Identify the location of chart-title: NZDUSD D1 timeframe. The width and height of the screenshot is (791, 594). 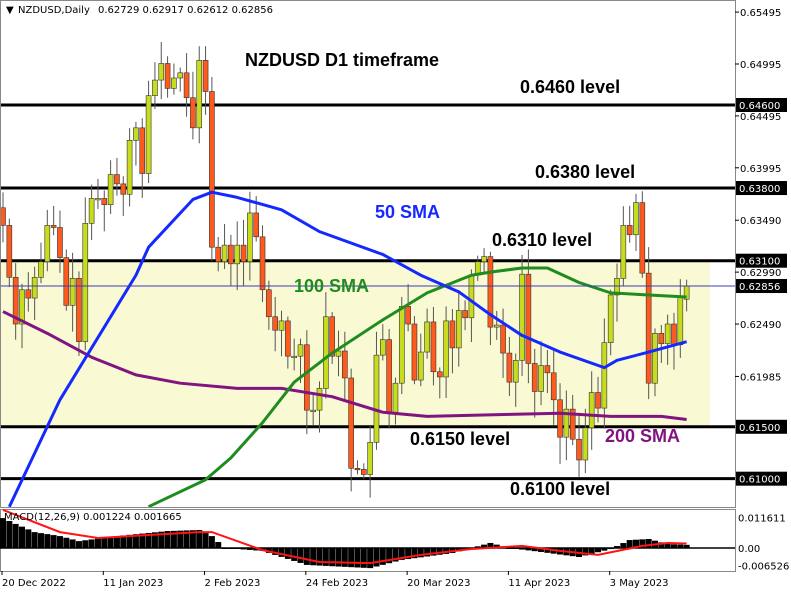
(342, 60).